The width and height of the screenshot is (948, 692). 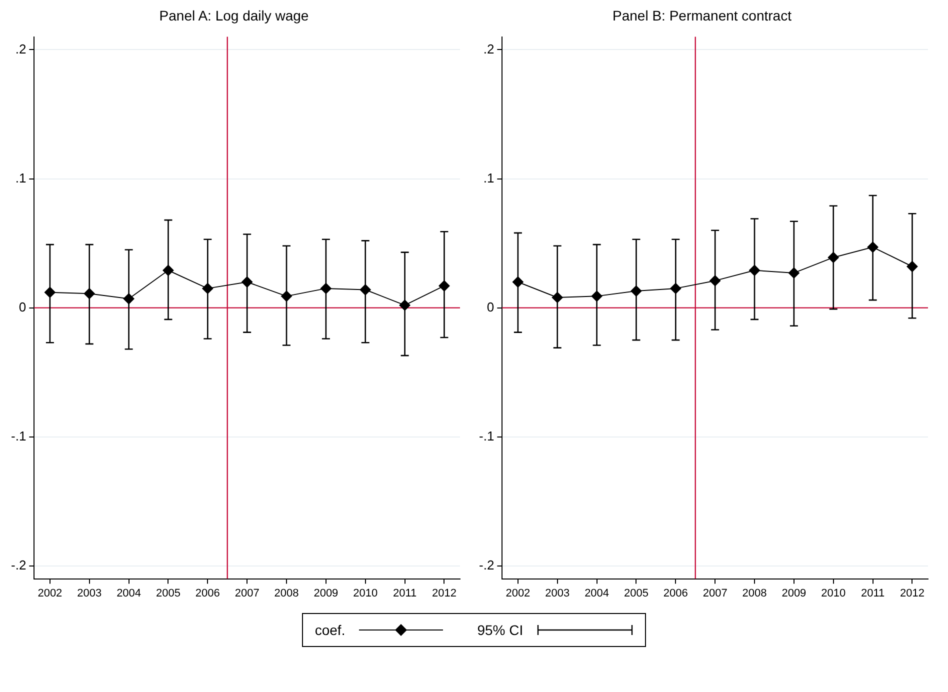 What do you see at coordinates (702, 15) in the screenshot?
I see `chart-title: Panel B: Permanent contract` at bounding box center [702, 15].